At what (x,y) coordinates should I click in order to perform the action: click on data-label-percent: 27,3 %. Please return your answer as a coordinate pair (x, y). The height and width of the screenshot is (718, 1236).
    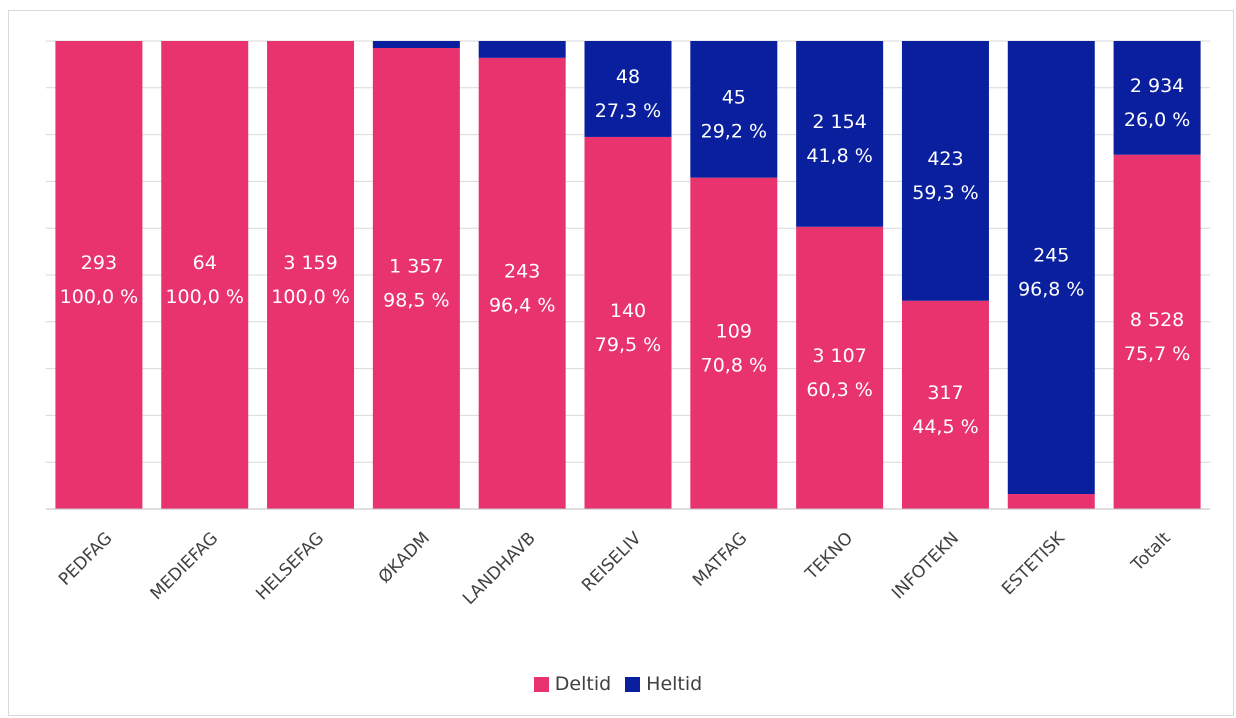
    Looking at the image, I should click on (628, 111).